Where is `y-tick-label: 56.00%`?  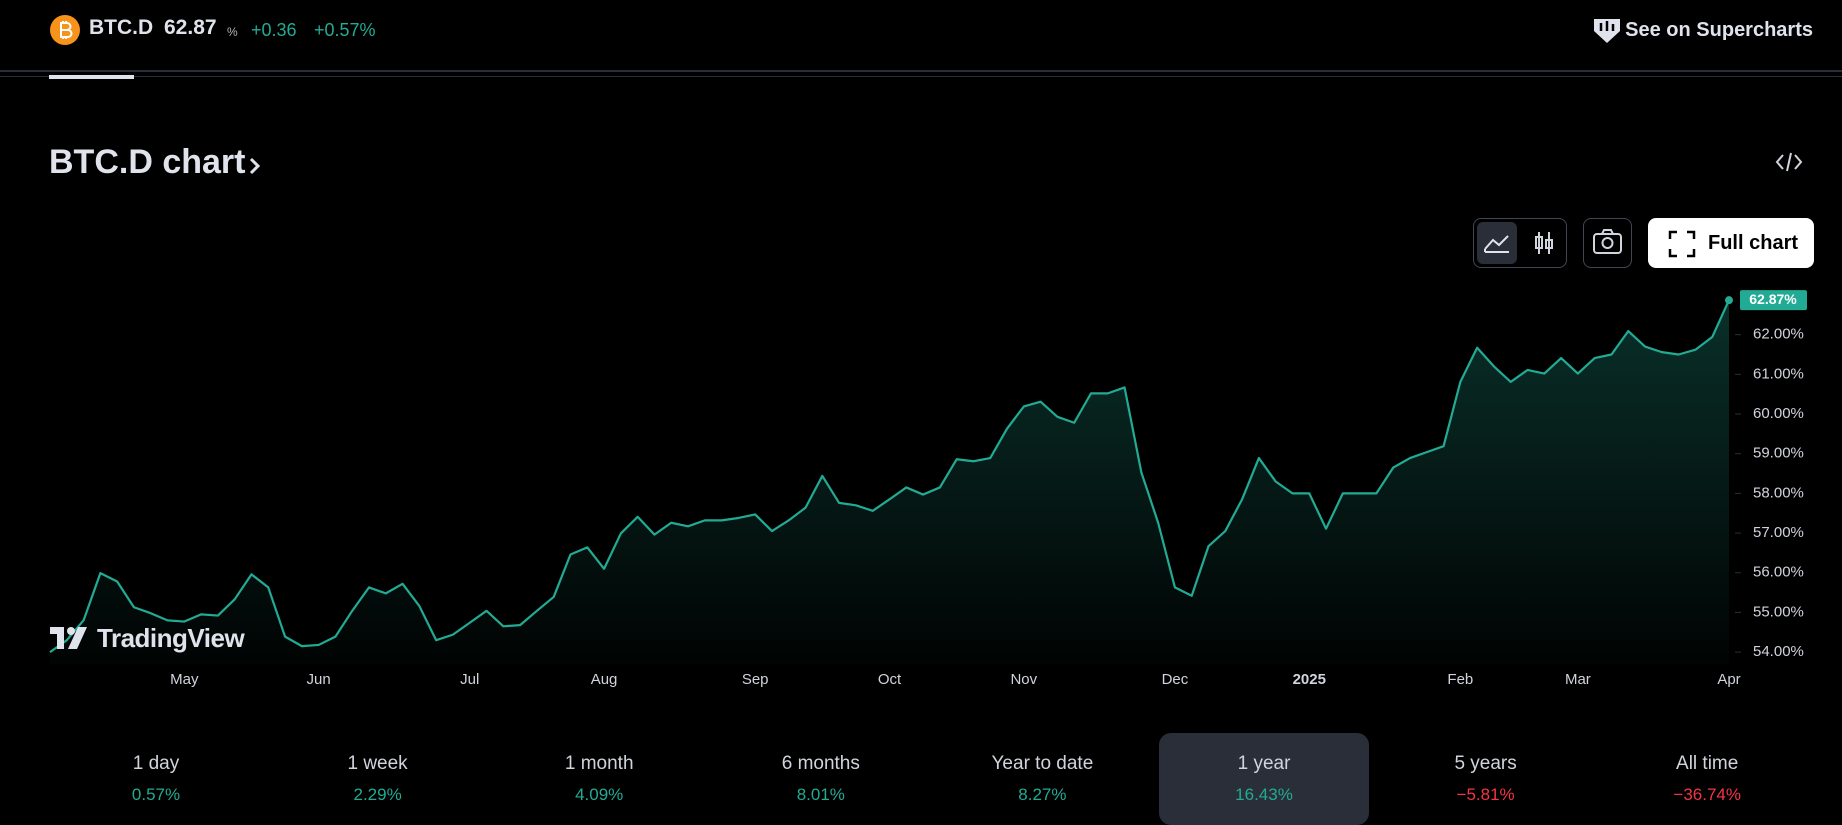
y-tick-label: 56.00% is located at coordinates (1778, 572).